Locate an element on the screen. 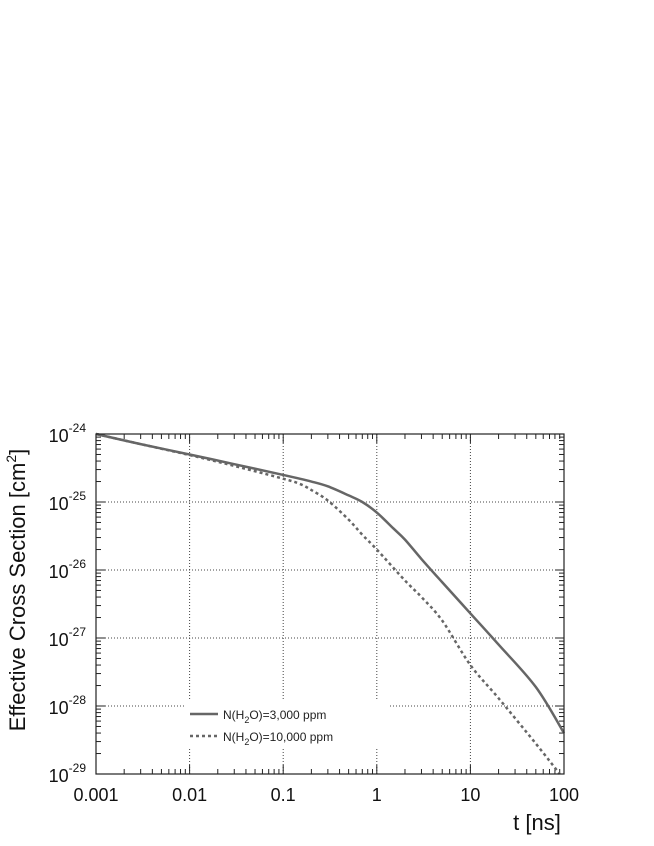 The width and height of the screenshot is (654, 846). x-tick-labels: 0.001 0.01 0.1 1 10 100 is located at coordinates (326, 795).